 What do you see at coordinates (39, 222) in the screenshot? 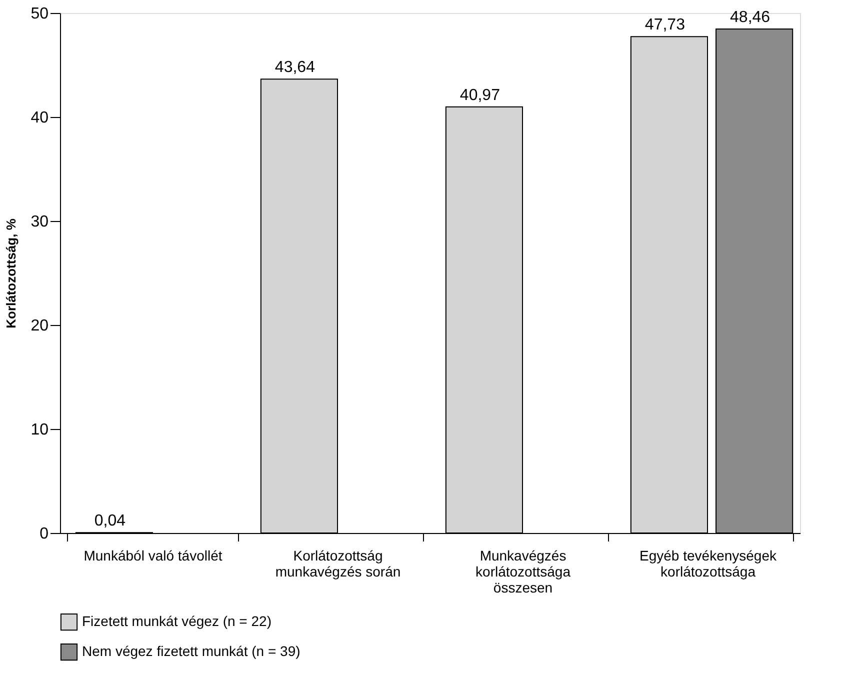
I see `y-tick-label: 30` at bounding box center [39, 222].